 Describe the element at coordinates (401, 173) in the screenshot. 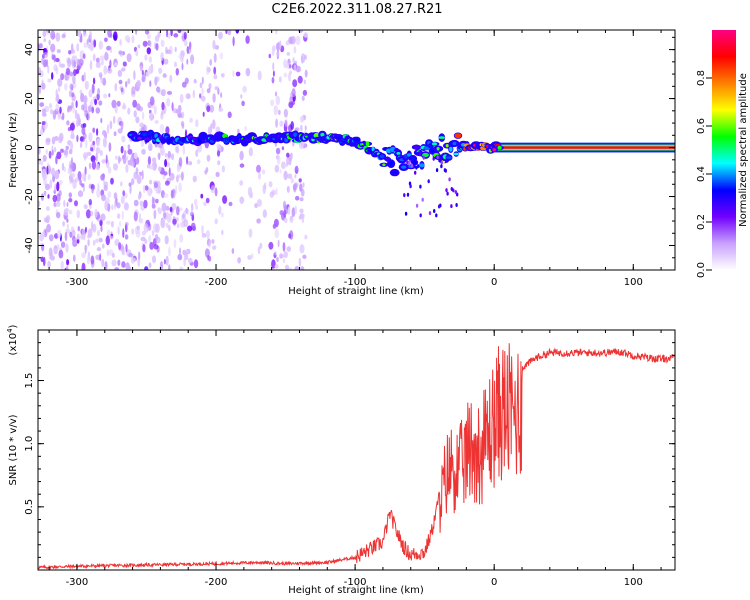

I see `spectrogram-ridge-layer` at that location.